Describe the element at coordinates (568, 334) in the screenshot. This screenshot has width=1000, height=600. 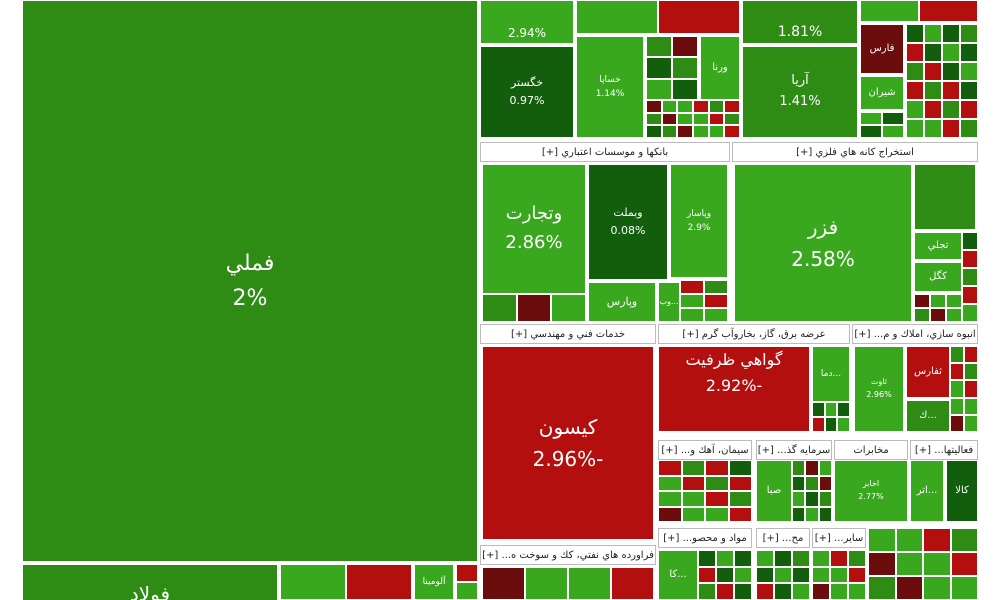
I see `sector-header: خدمات فني و مهندسي [+]` at that location.